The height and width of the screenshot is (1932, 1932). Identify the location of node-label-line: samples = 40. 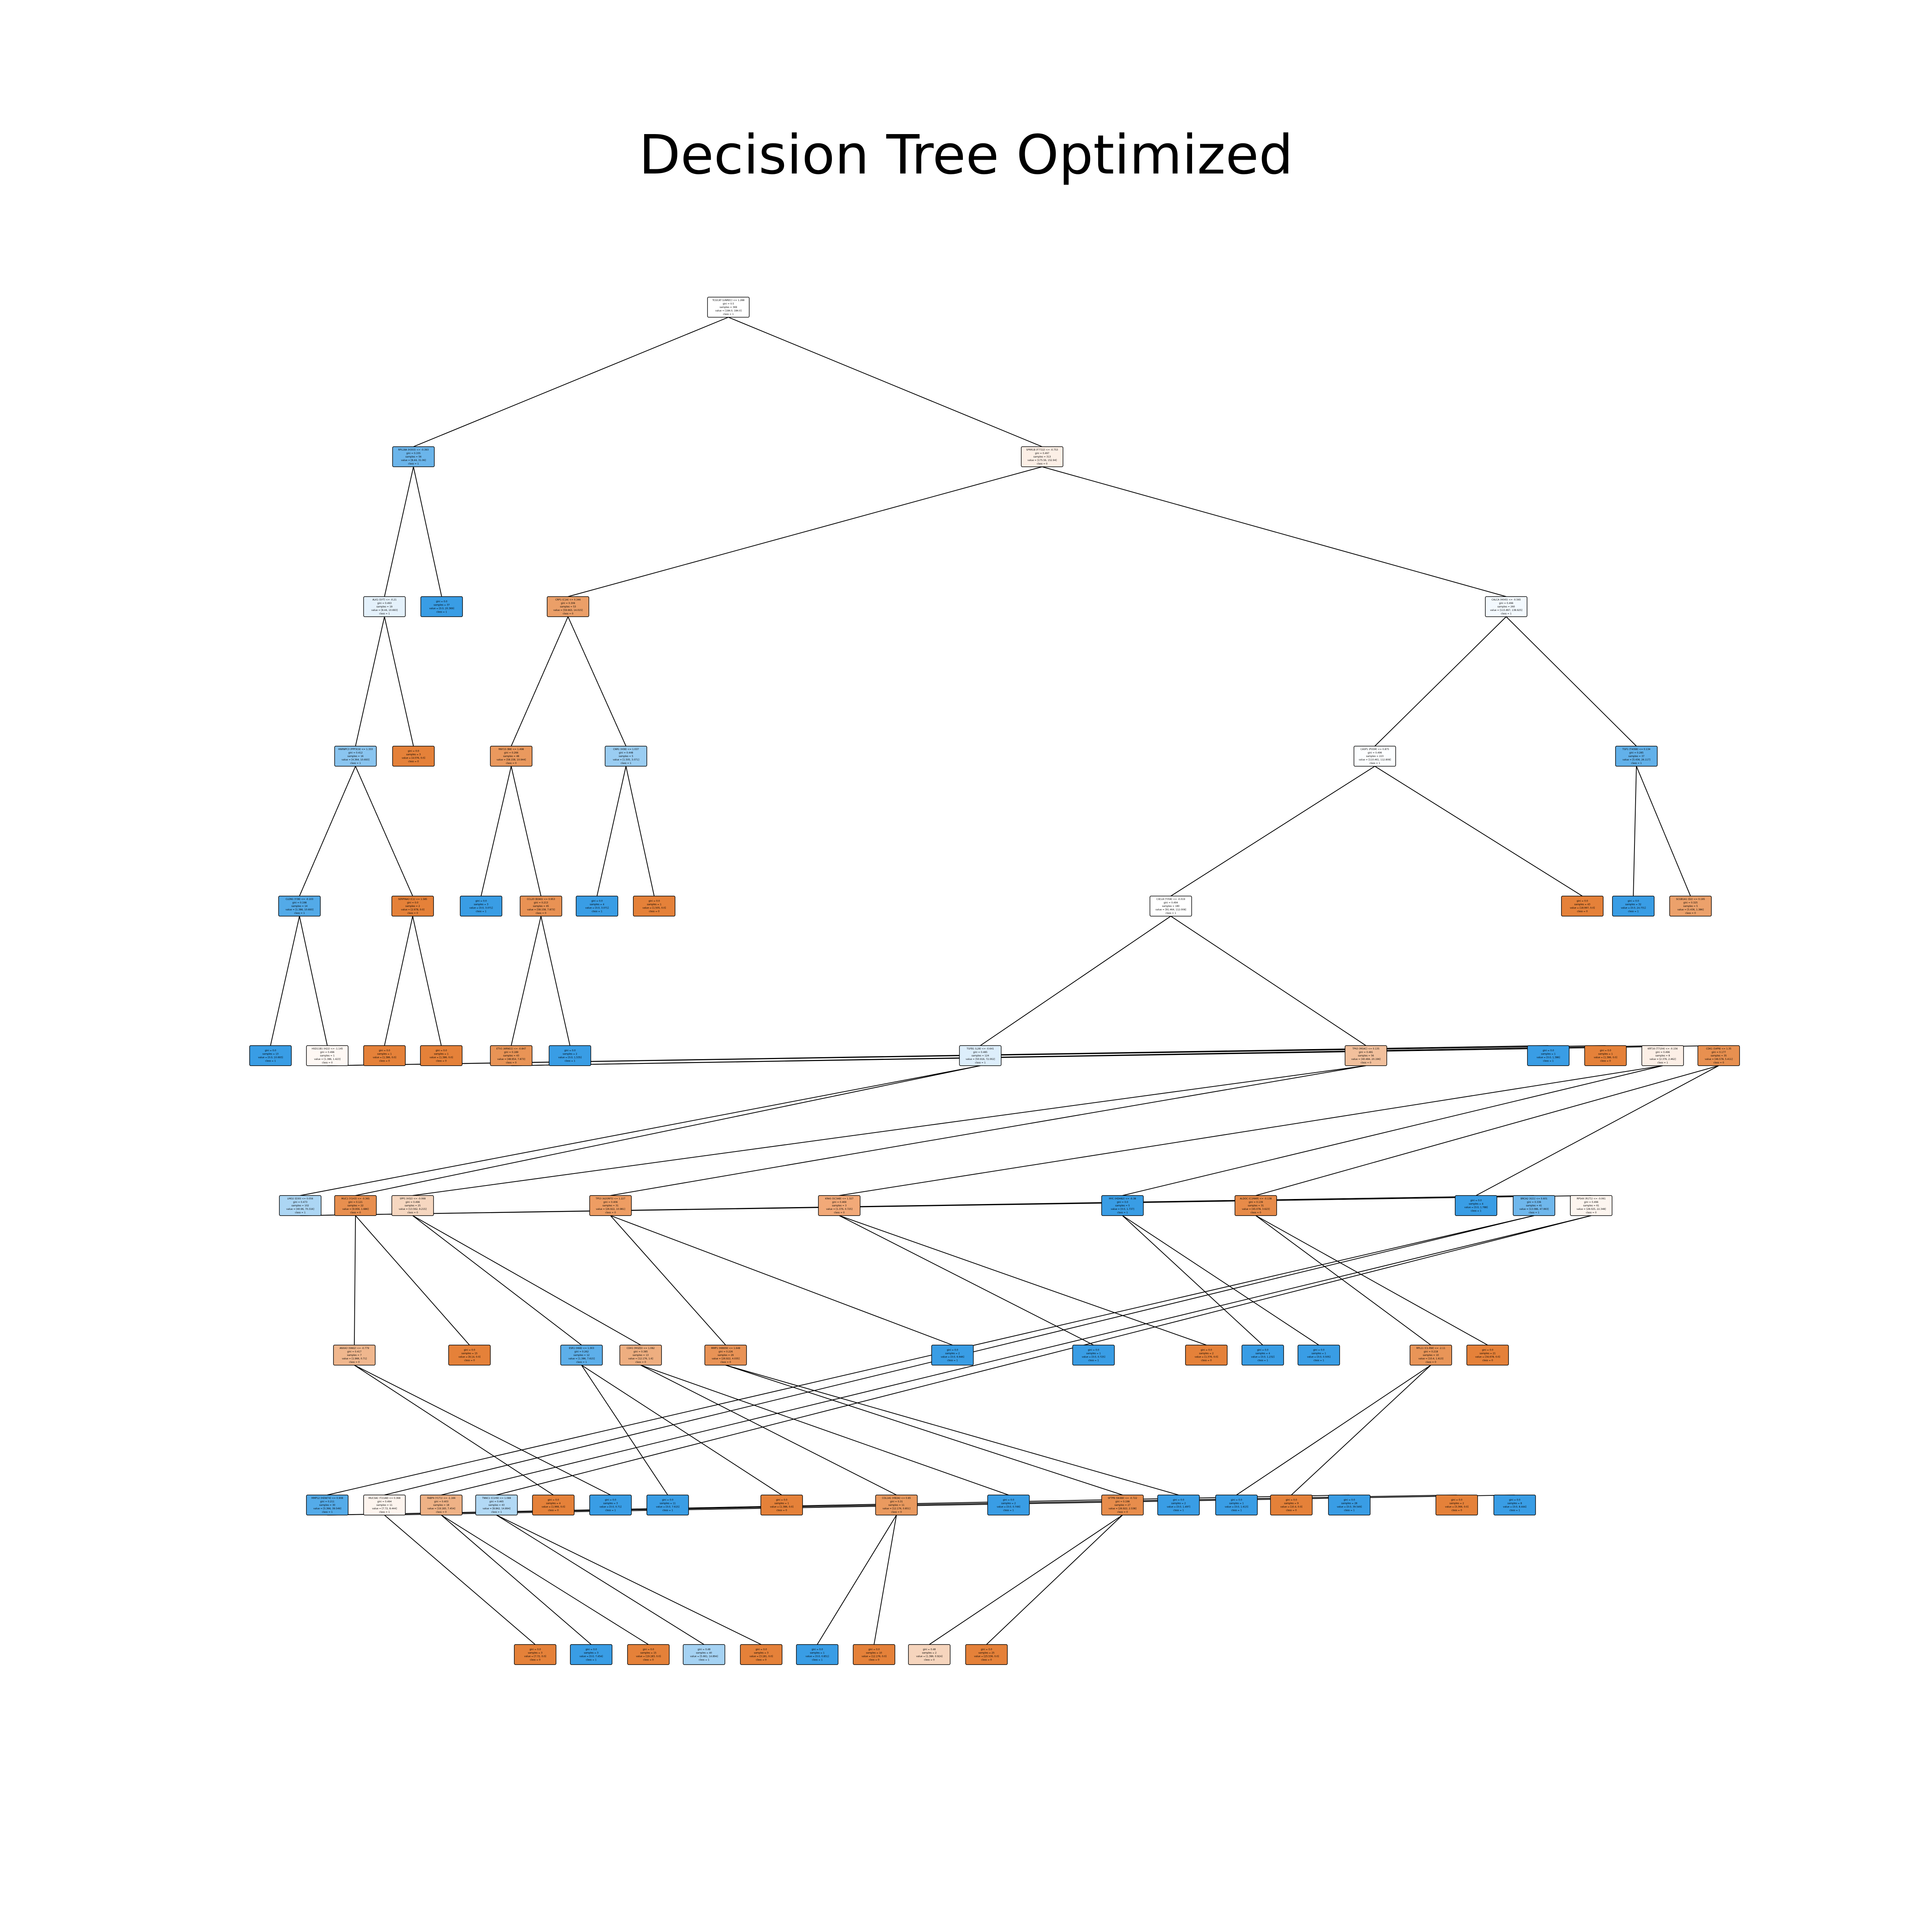
(704, 1654).